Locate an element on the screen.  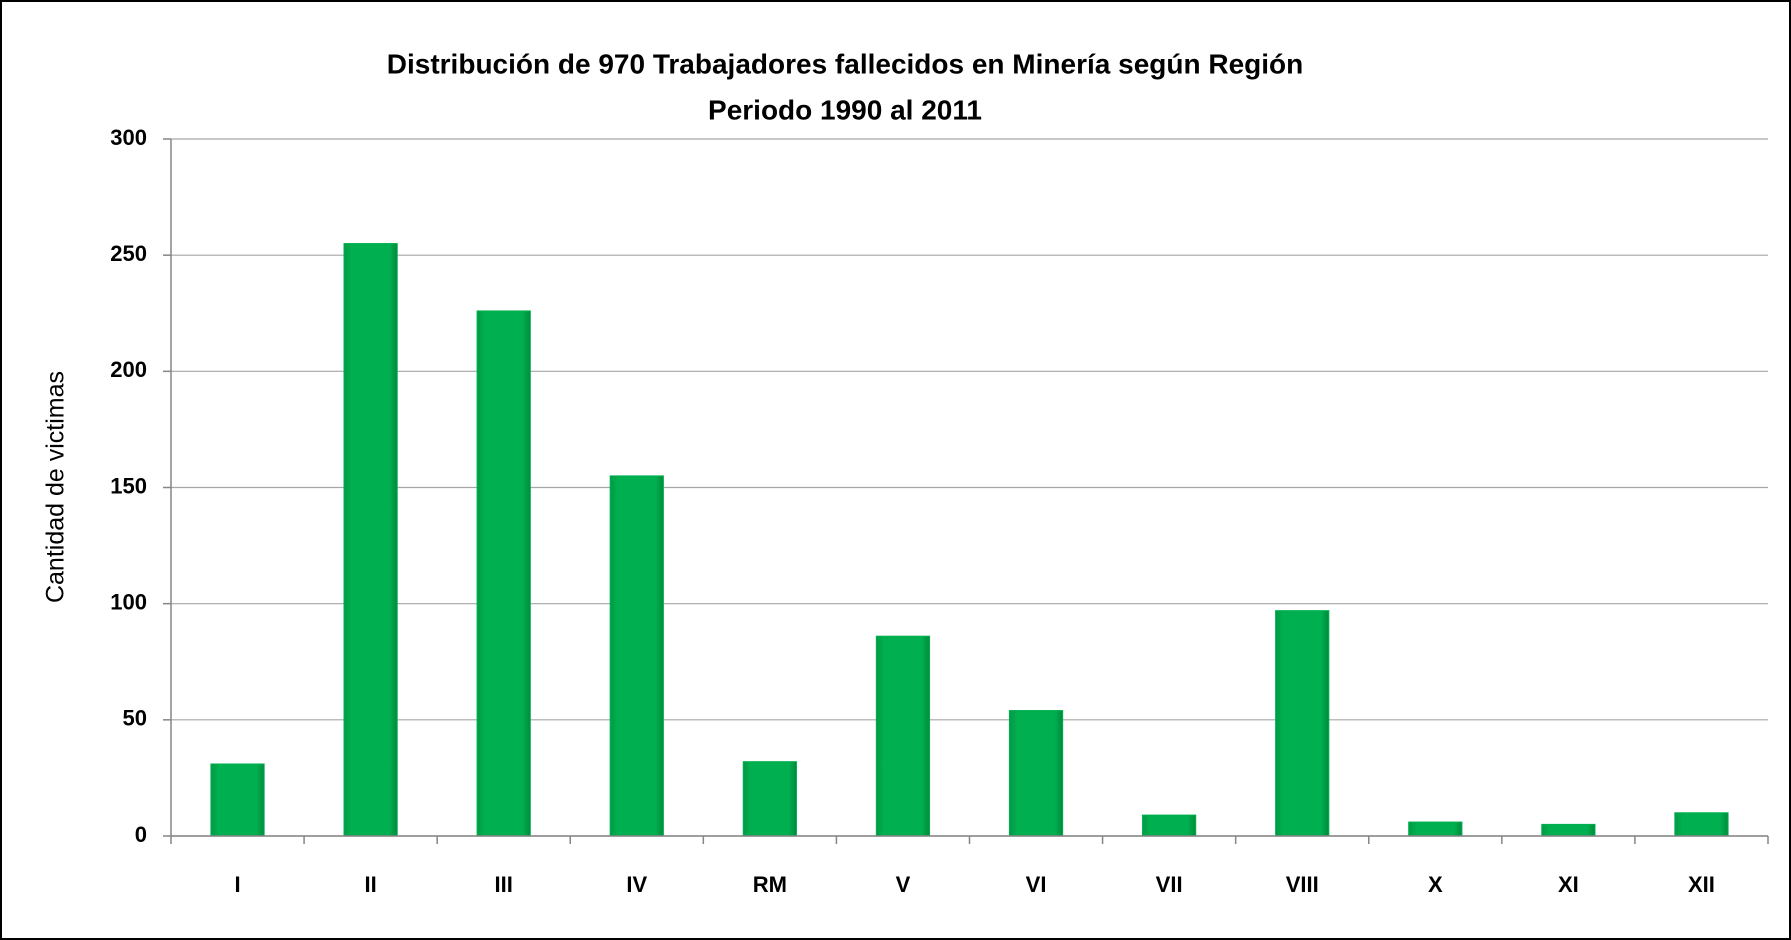
x-tick-label: III is located at coordinates (504, 884).